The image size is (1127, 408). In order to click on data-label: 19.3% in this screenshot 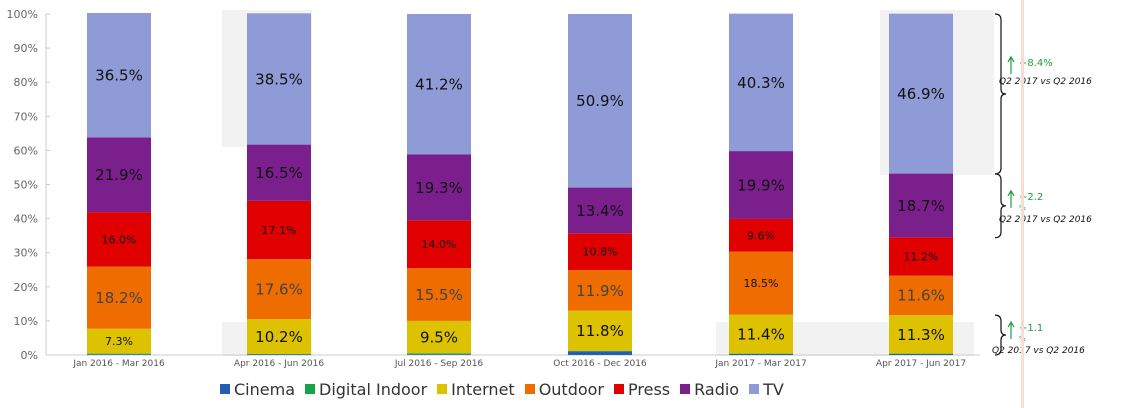, I will do `click(439, 188)`.